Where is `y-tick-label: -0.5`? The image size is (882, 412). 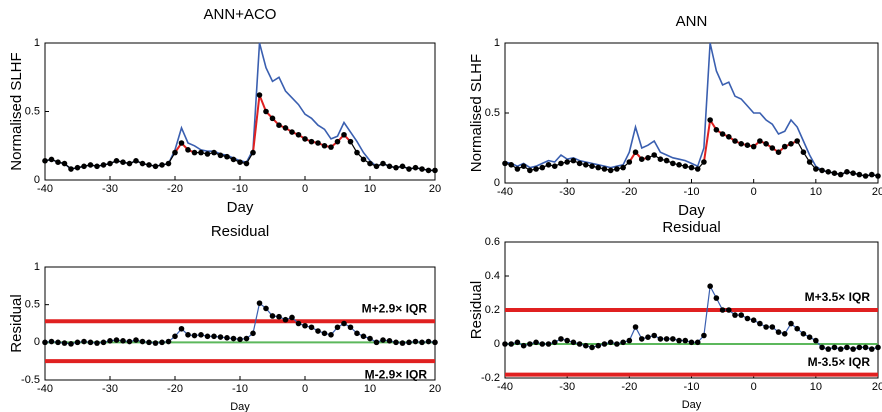 y-tick-label: -0.5 is located at coordinates (30, 380).